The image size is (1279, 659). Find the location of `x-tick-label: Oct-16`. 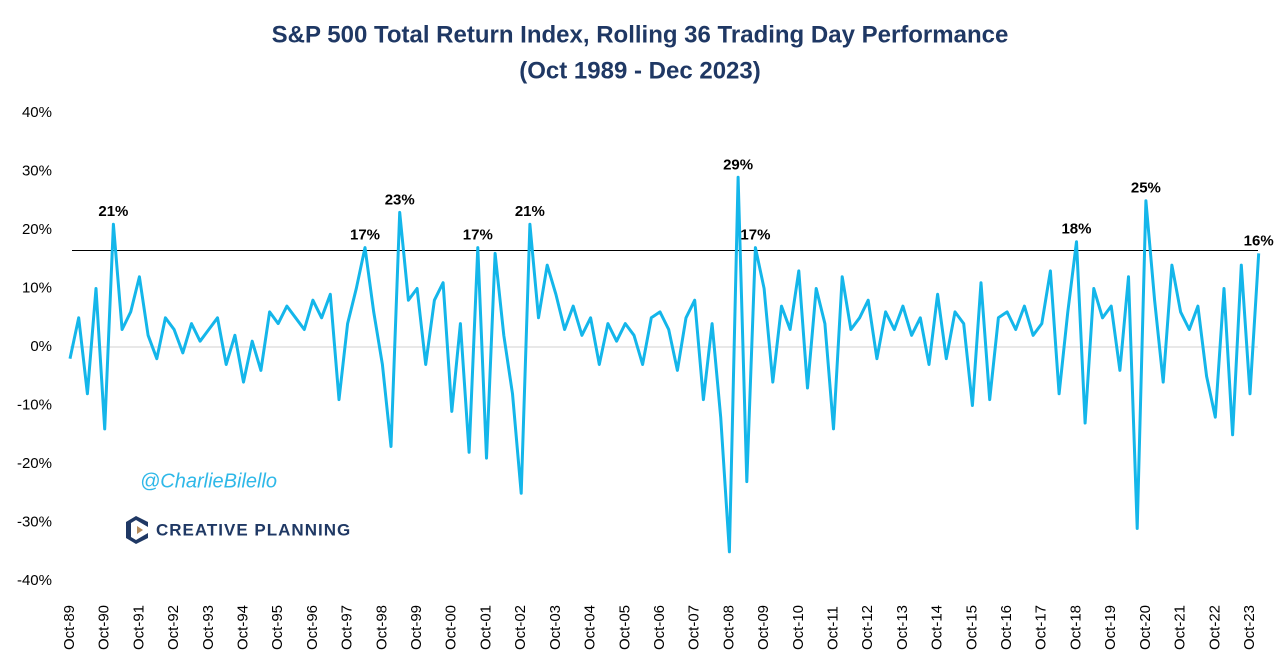

x-tick-label: Oct-16 is located at coordinates (1006, 627).